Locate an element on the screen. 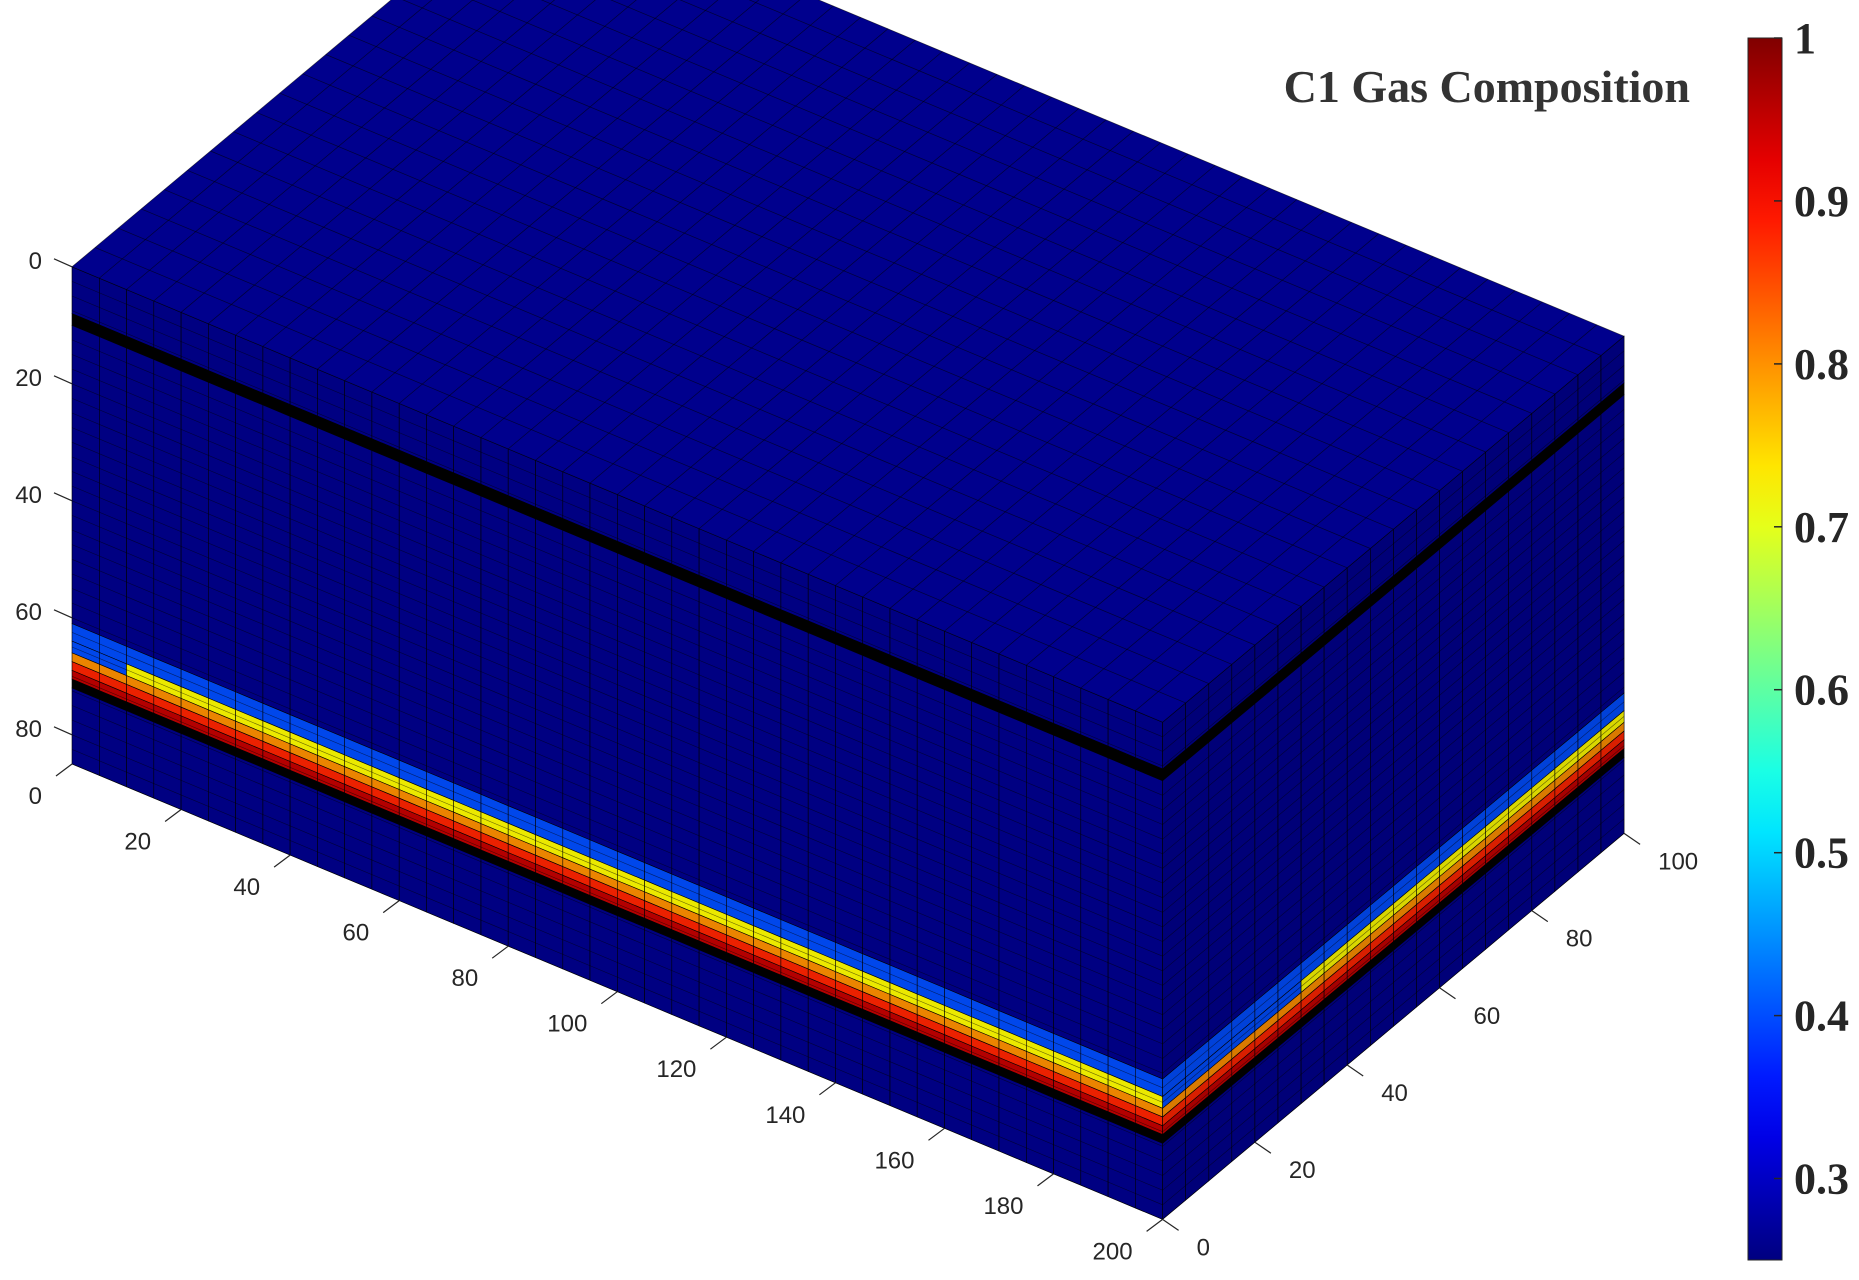  z-tick-label: 40 is located at coordinates (28, 495).